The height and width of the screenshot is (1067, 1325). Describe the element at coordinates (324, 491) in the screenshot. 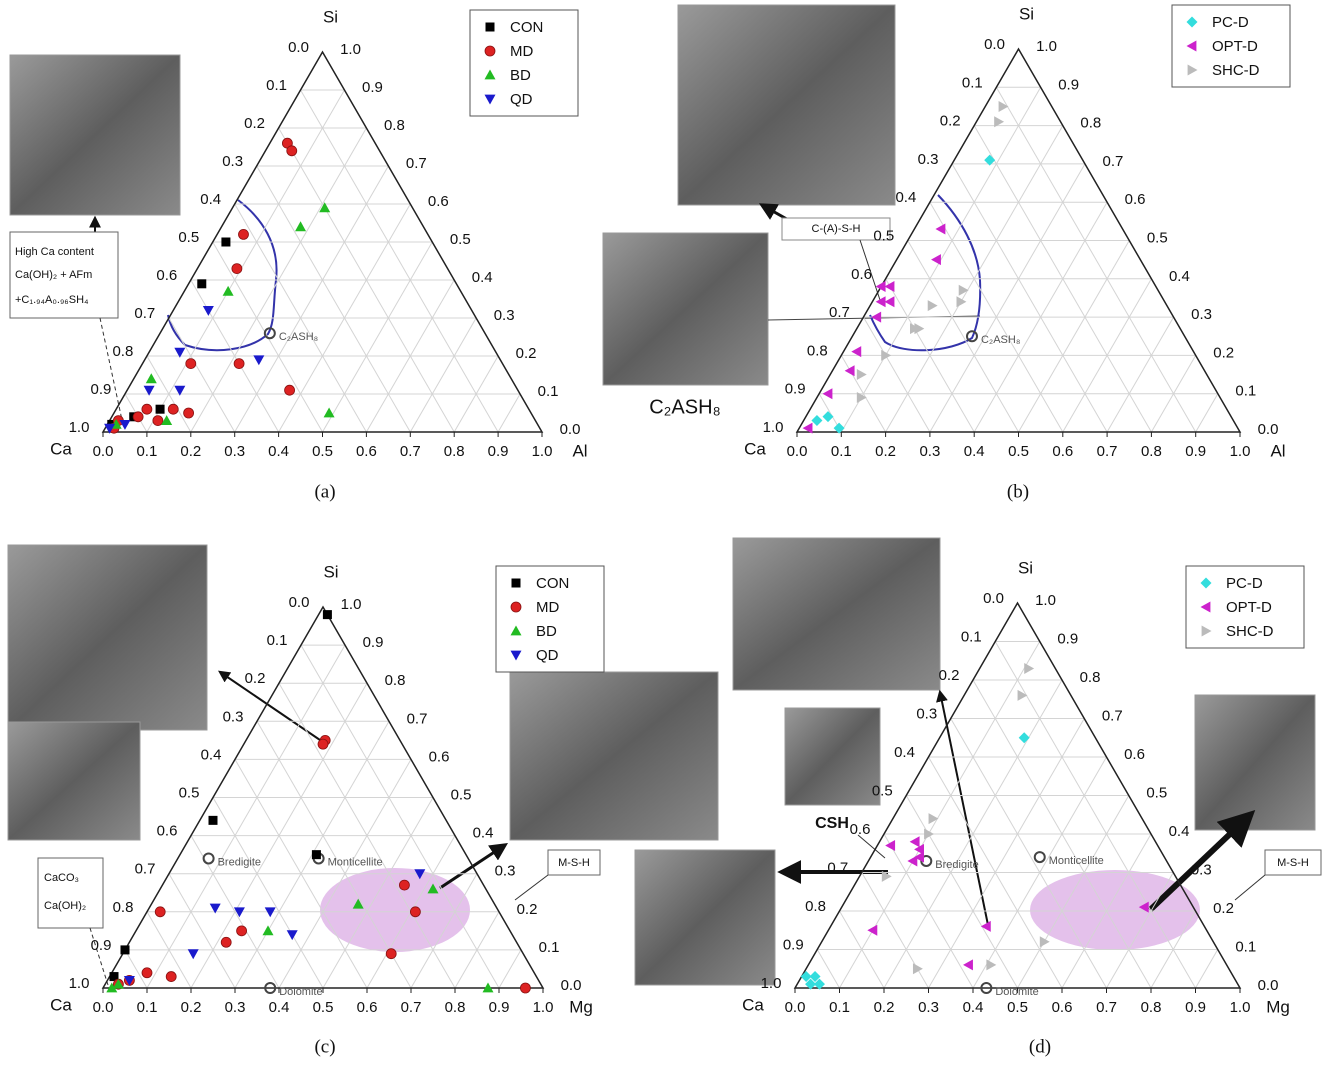

I see `caption: (a)` at that location.